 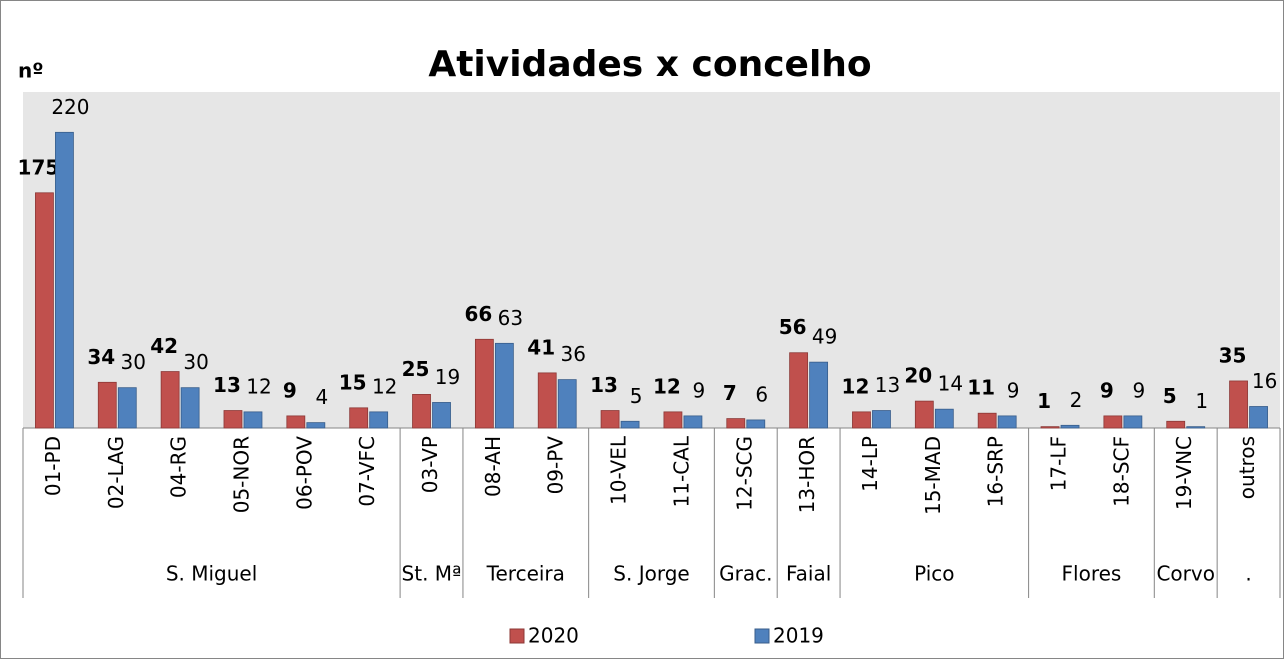 What do you see at coordinates (651, 574) in the screenshot?
I see `group-label: S. Jorge` at bounding box center [651, 574].